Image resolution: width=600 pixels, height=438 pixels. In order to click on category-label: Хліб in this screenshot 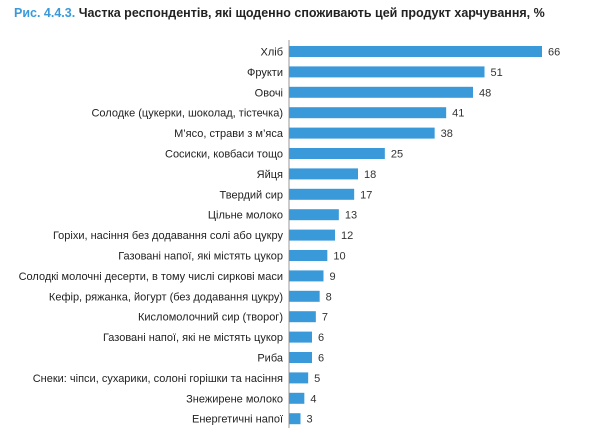, I will do `click(272, 53)`.